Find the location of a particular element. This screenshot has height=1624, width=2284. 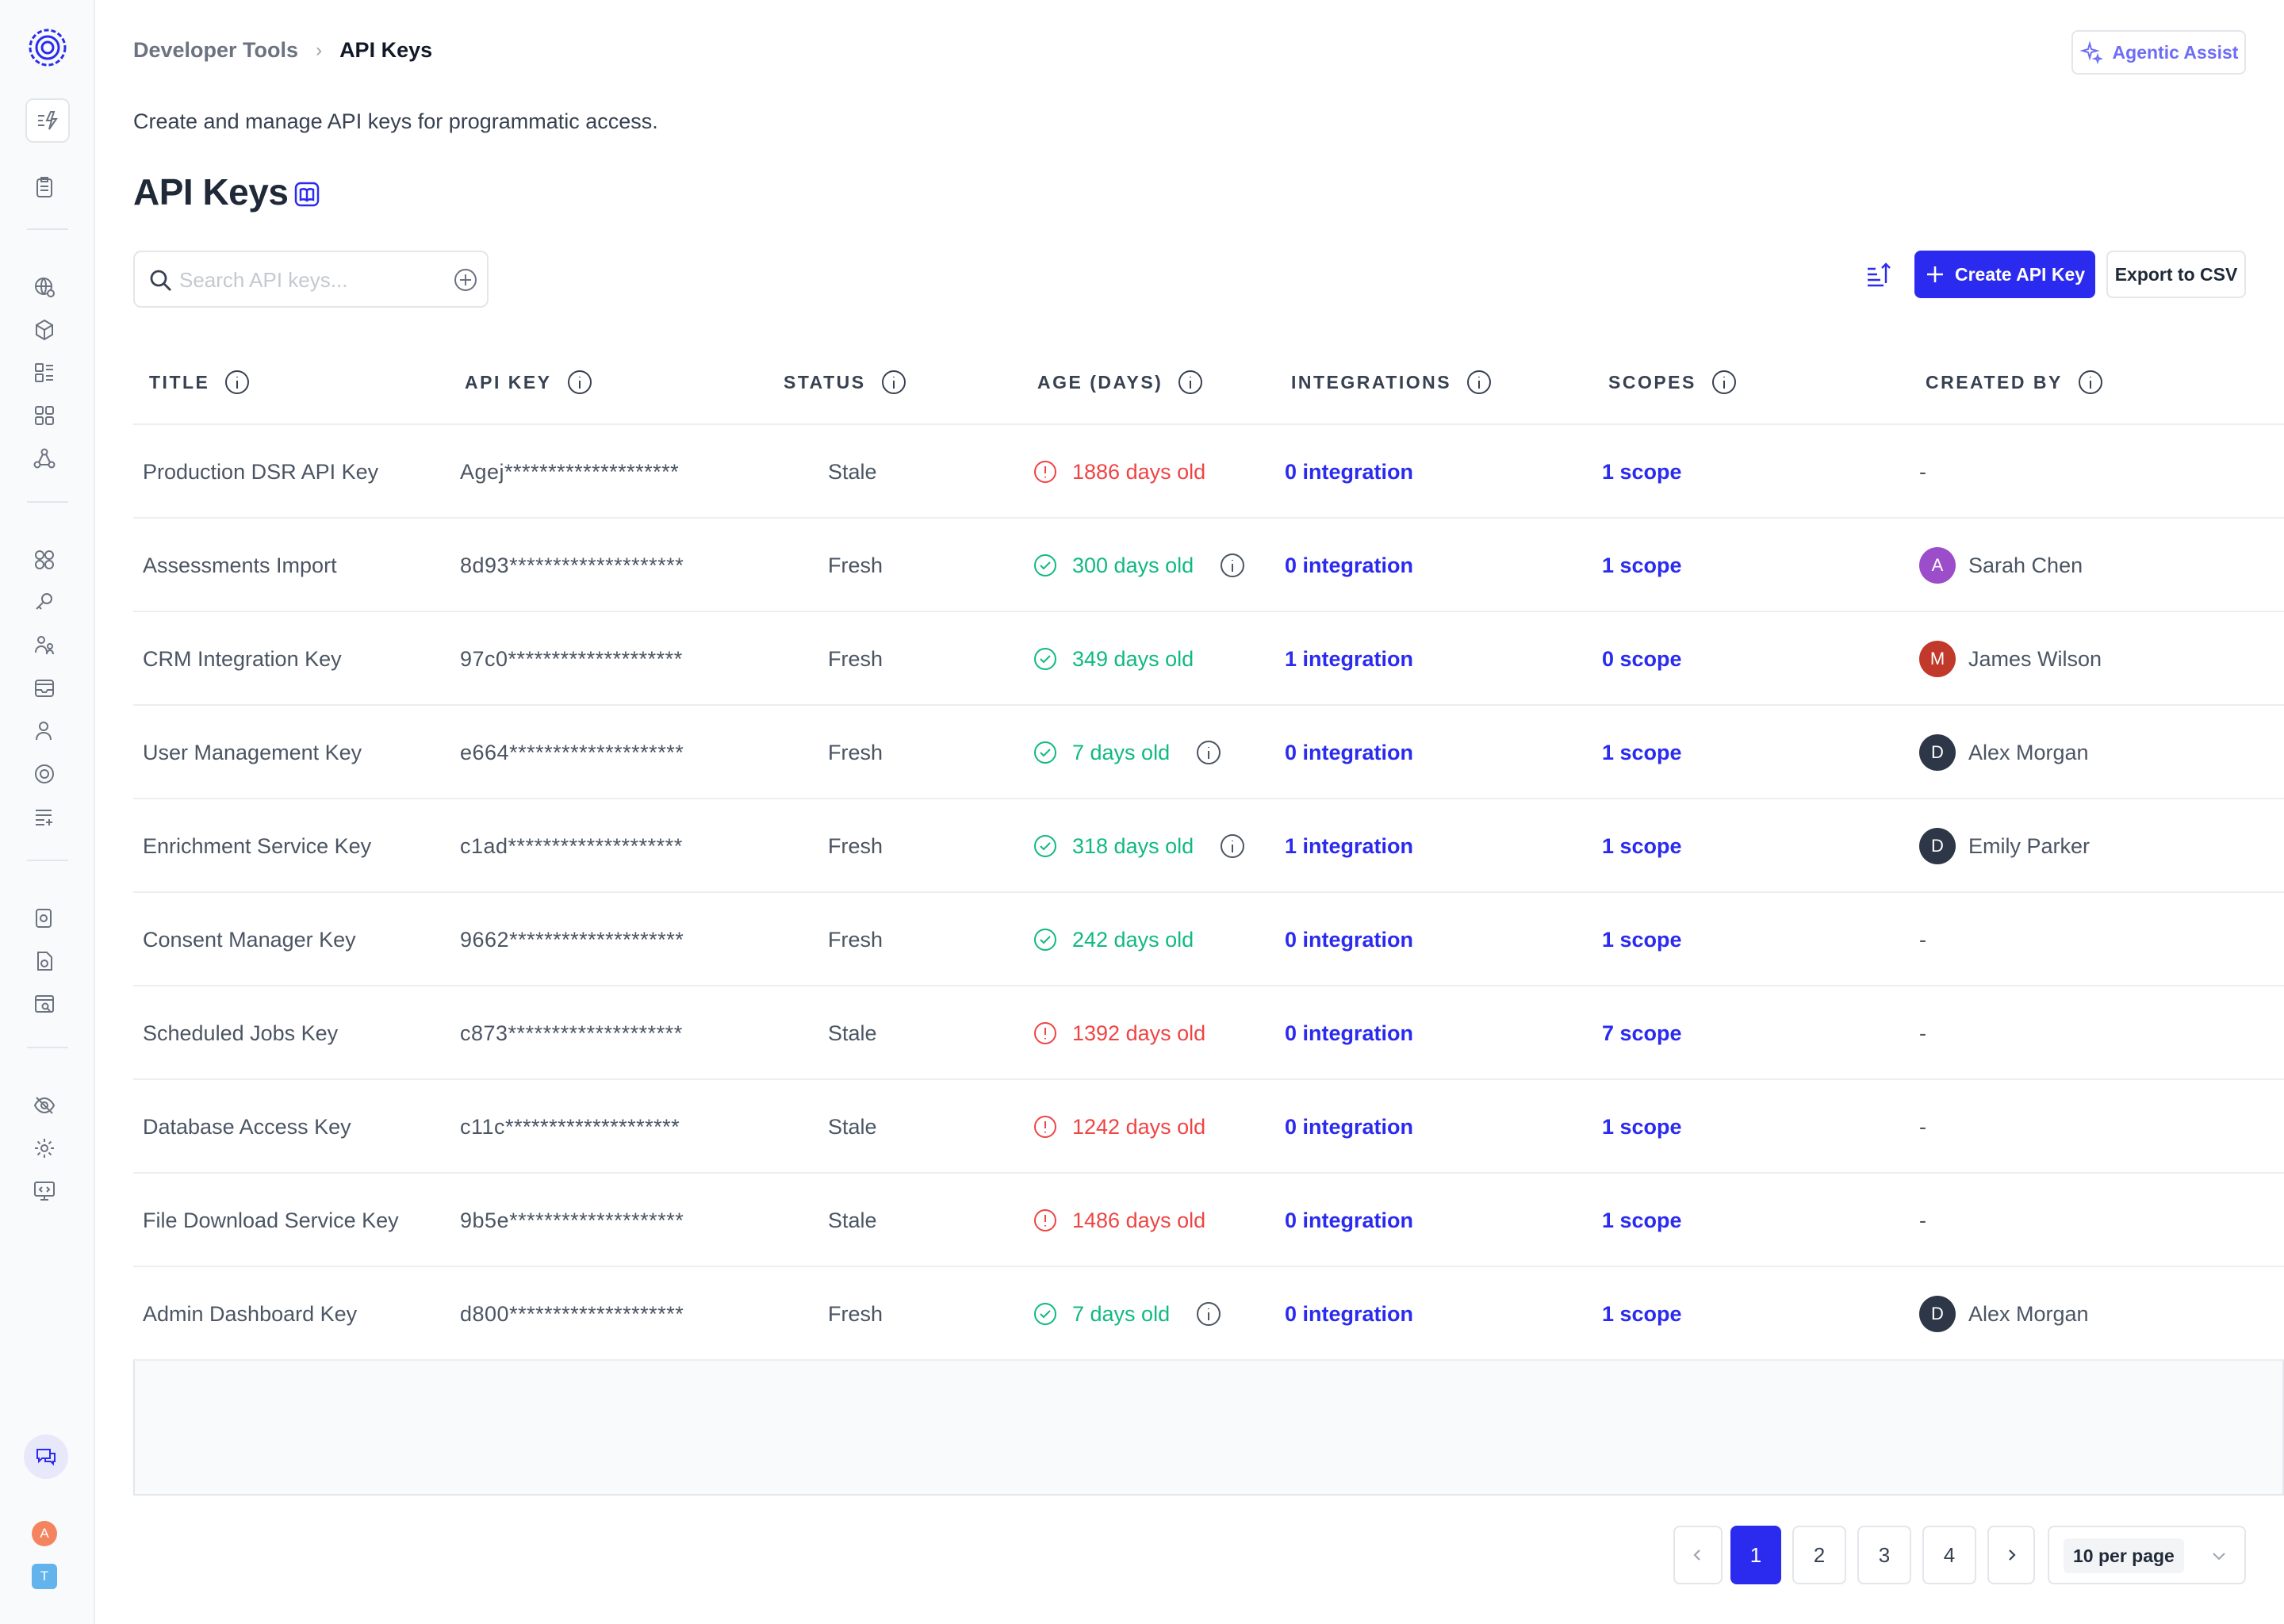

header-col-status: STATUS is located at coordinates (845, 382).